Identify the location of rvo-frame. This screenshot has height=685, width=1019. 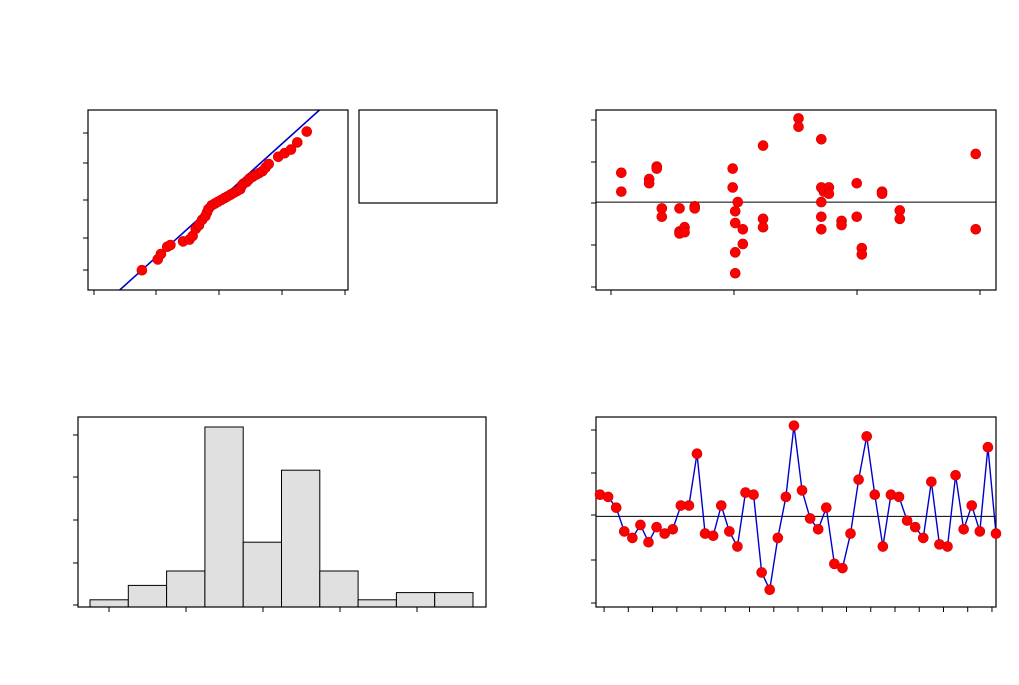
(796, 512).